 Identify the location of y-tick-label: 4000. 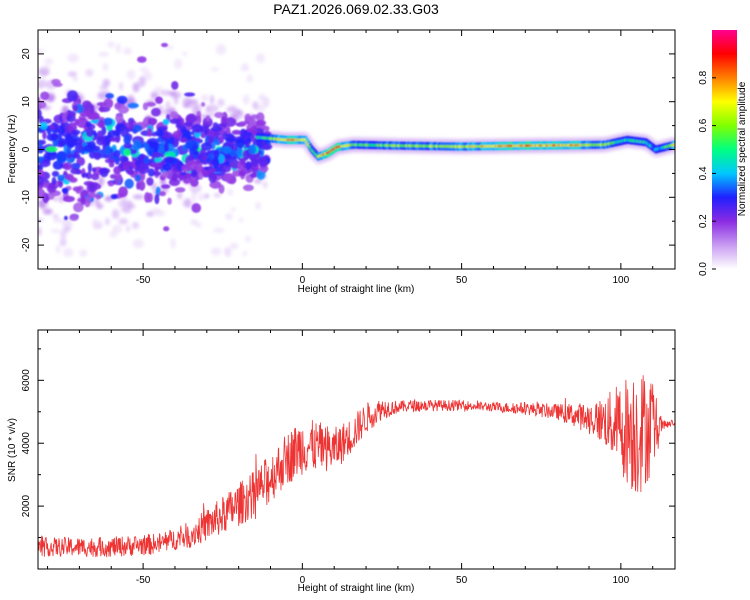
(26, 443).